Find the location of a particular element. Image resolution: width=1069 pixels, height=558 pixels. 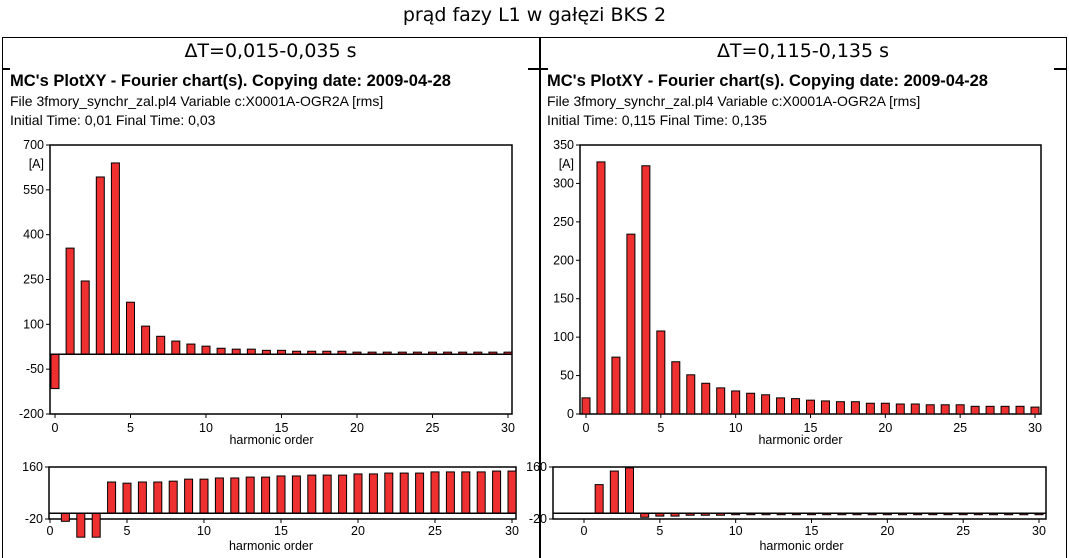

right-bottom-xtick-label: 0 is located at coordinates (584, 531).